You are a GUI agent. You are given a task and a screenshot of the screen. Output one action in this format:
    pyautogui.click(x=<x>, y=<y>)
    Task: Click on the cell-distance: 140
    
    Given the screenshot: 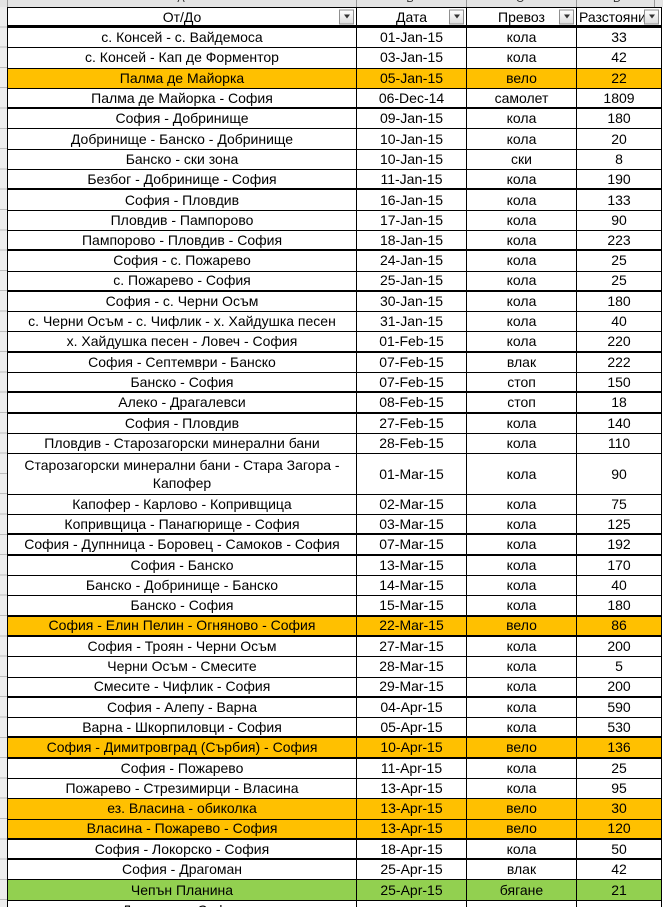 What is the action you would take?
    pyautogui.click(x=619, y=423)
    